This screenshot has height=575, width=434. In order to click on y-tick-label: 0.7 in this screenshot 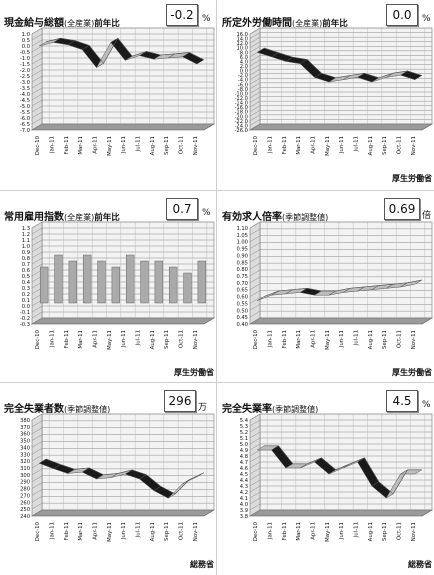, I will do `click(26, 265)`.